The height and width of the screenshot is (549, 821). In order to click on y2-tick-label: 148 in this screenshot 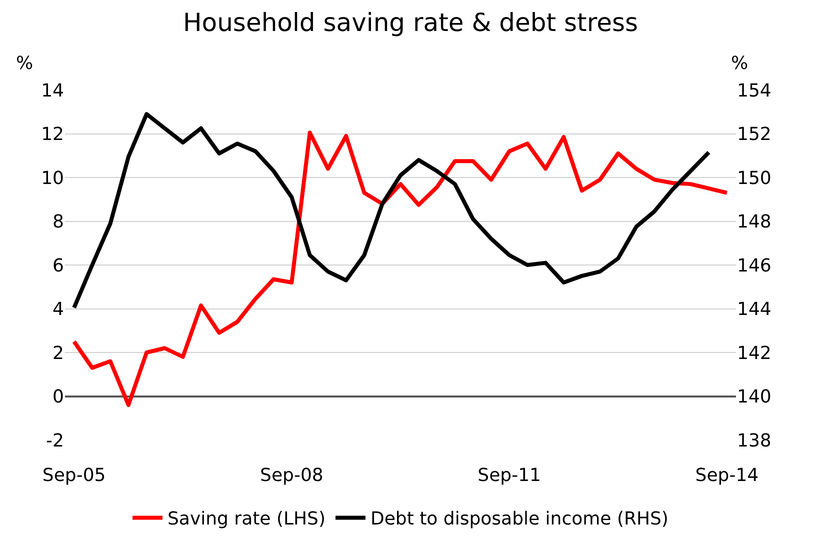, I will do `click(754, 222)`.